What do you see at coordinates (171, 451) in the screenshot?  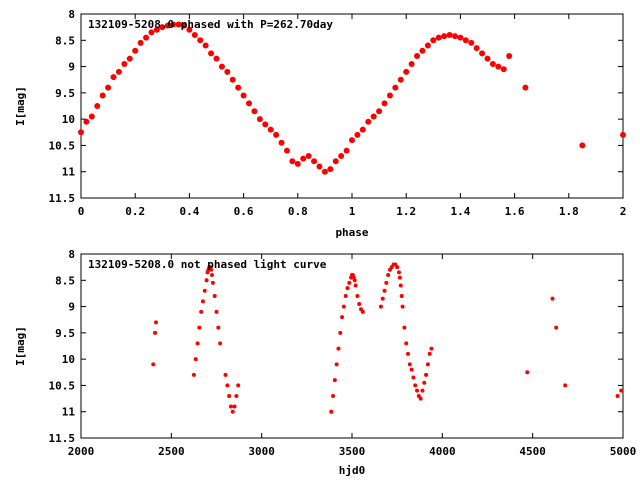 I see `unphased-x-tick-label: 2500` at bounding box center [171, 451].